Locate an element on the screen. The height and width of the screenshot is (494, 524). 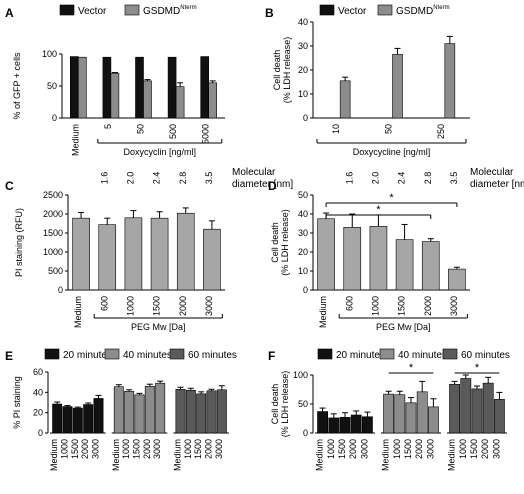
y-axis-label: % of GFP + cells is located at coordinates (17, 86).